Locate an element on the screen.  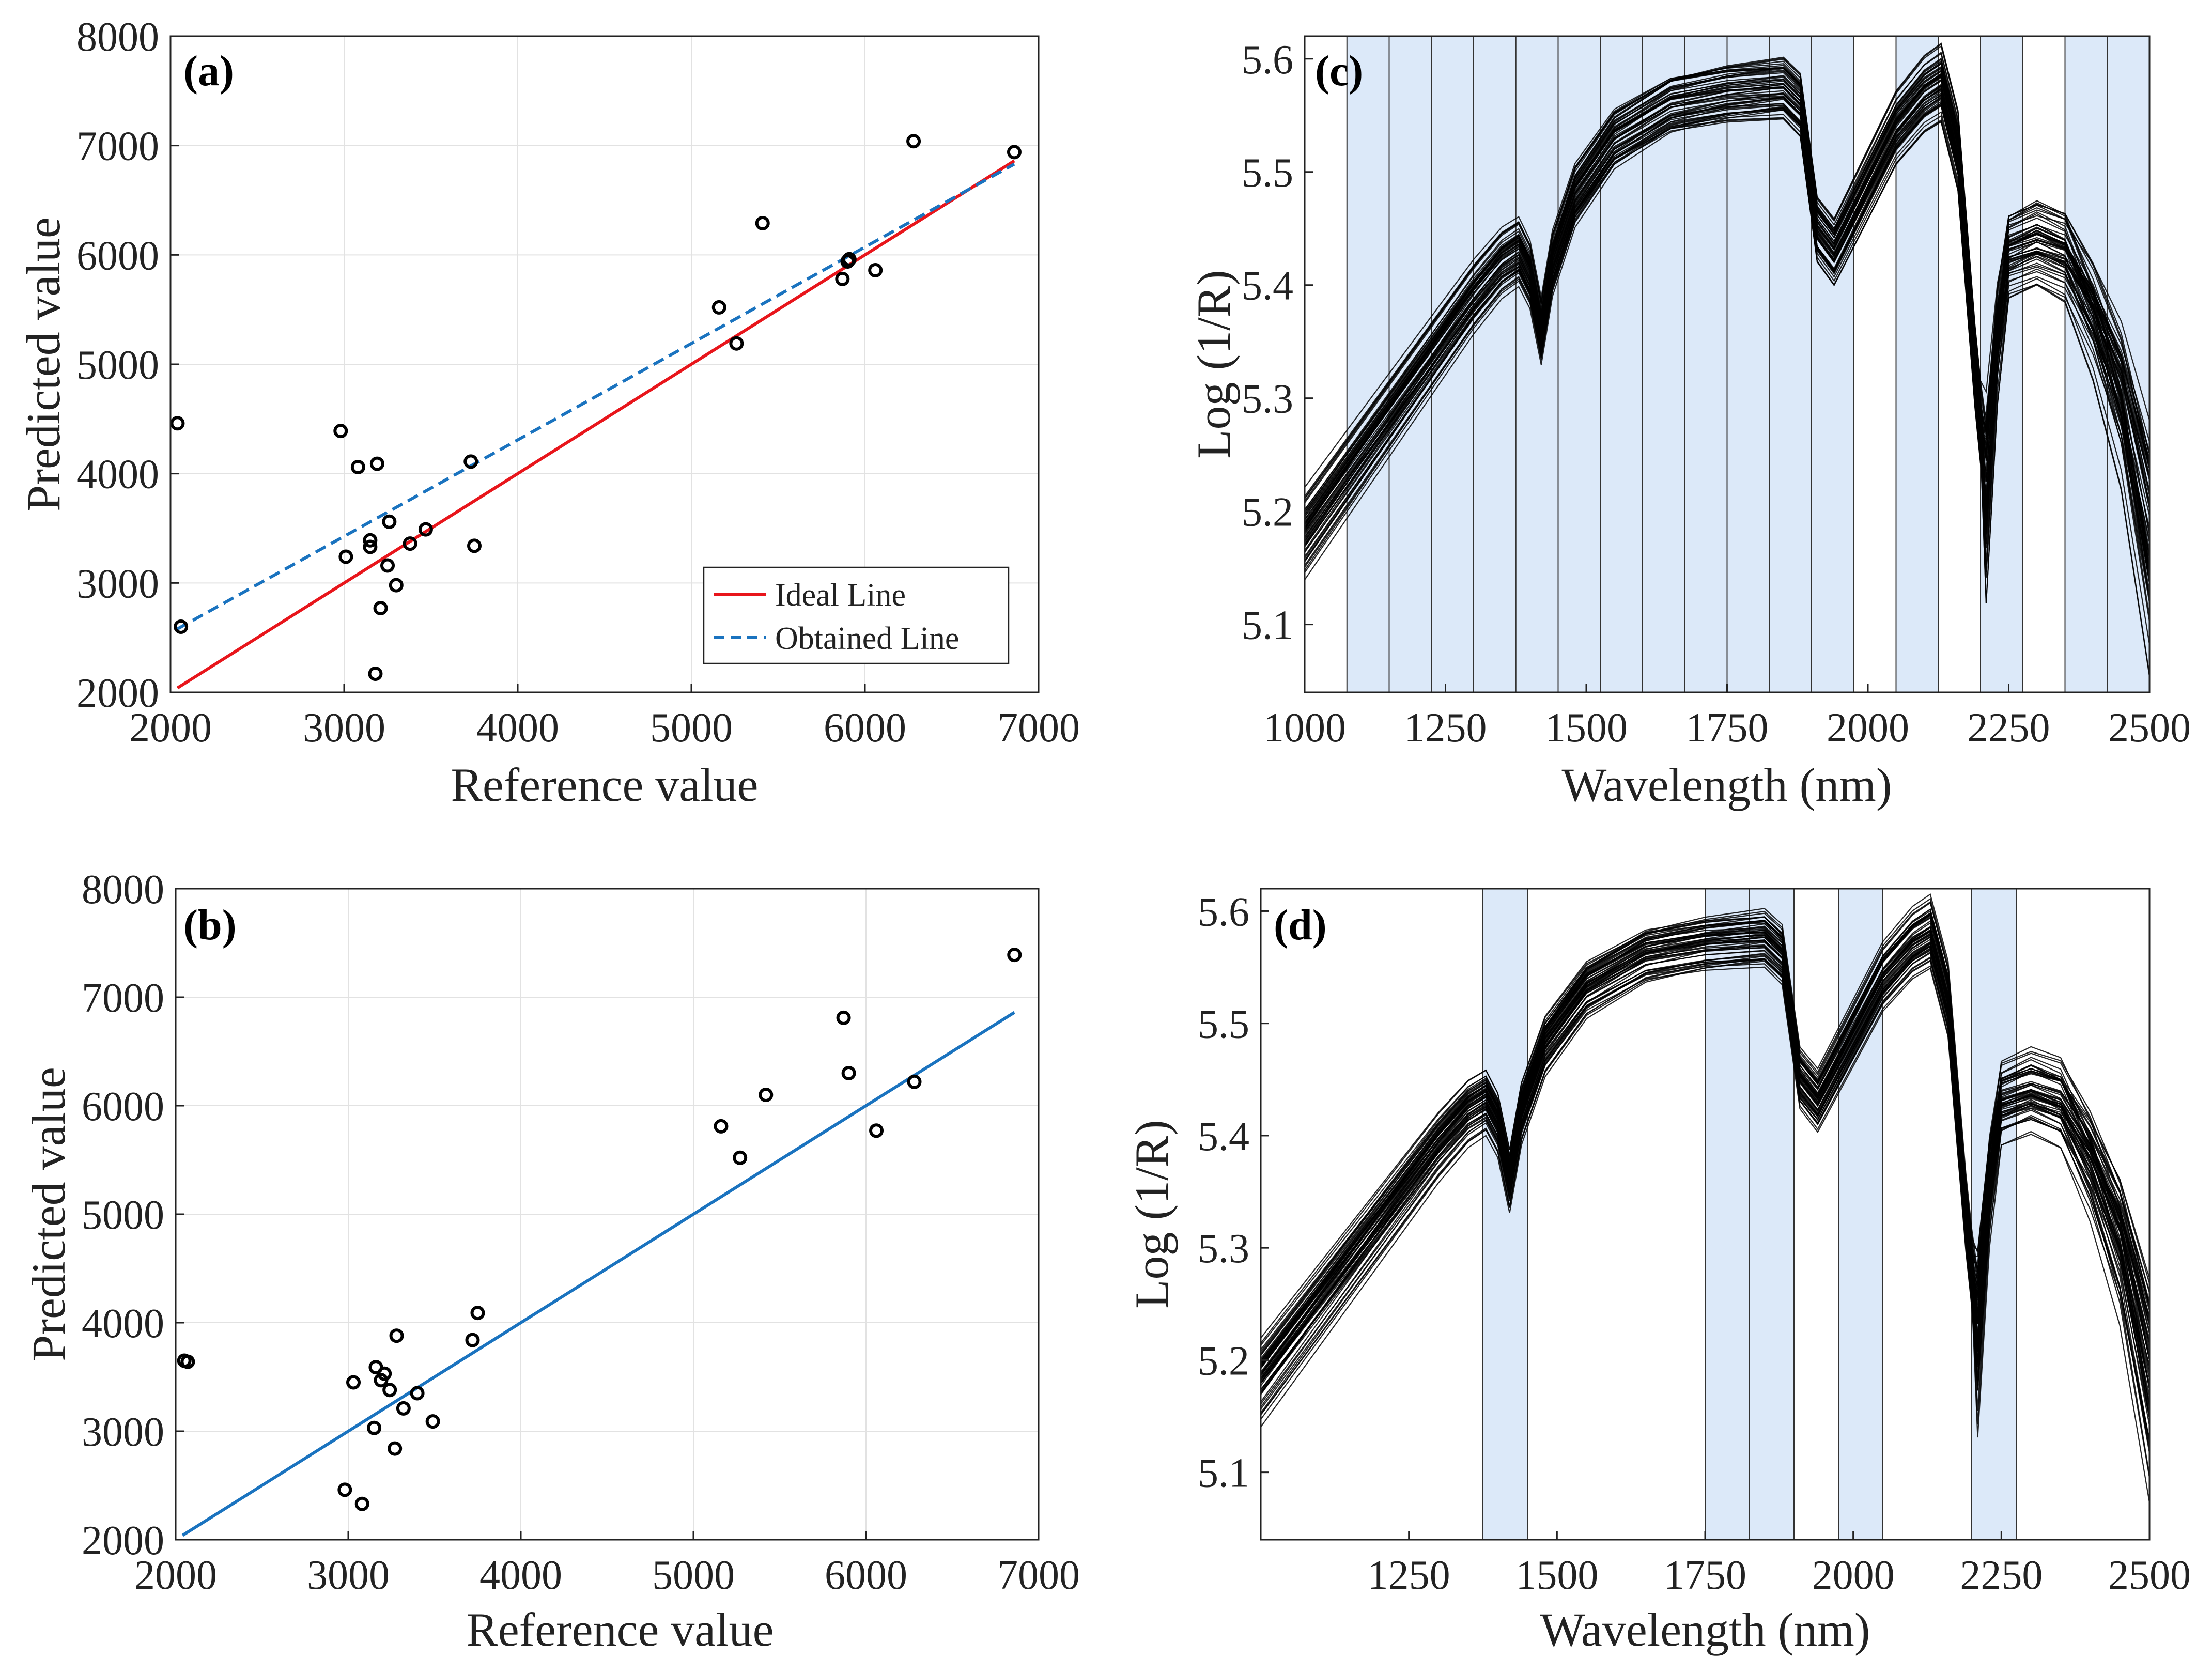
x-tick-label: 6000 is located at coordinates (865, 728).